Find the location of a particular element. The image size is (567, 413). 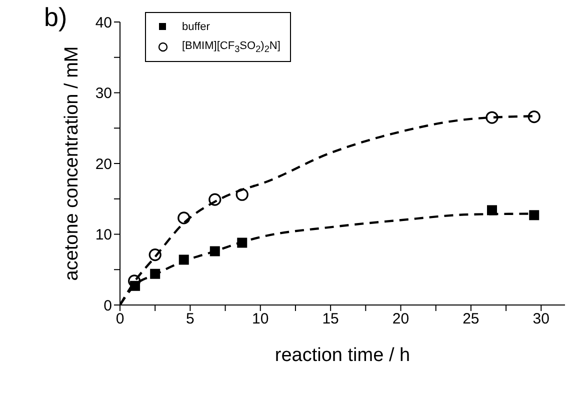

x-tick-label: 5 is located at coordinates (190, 319).